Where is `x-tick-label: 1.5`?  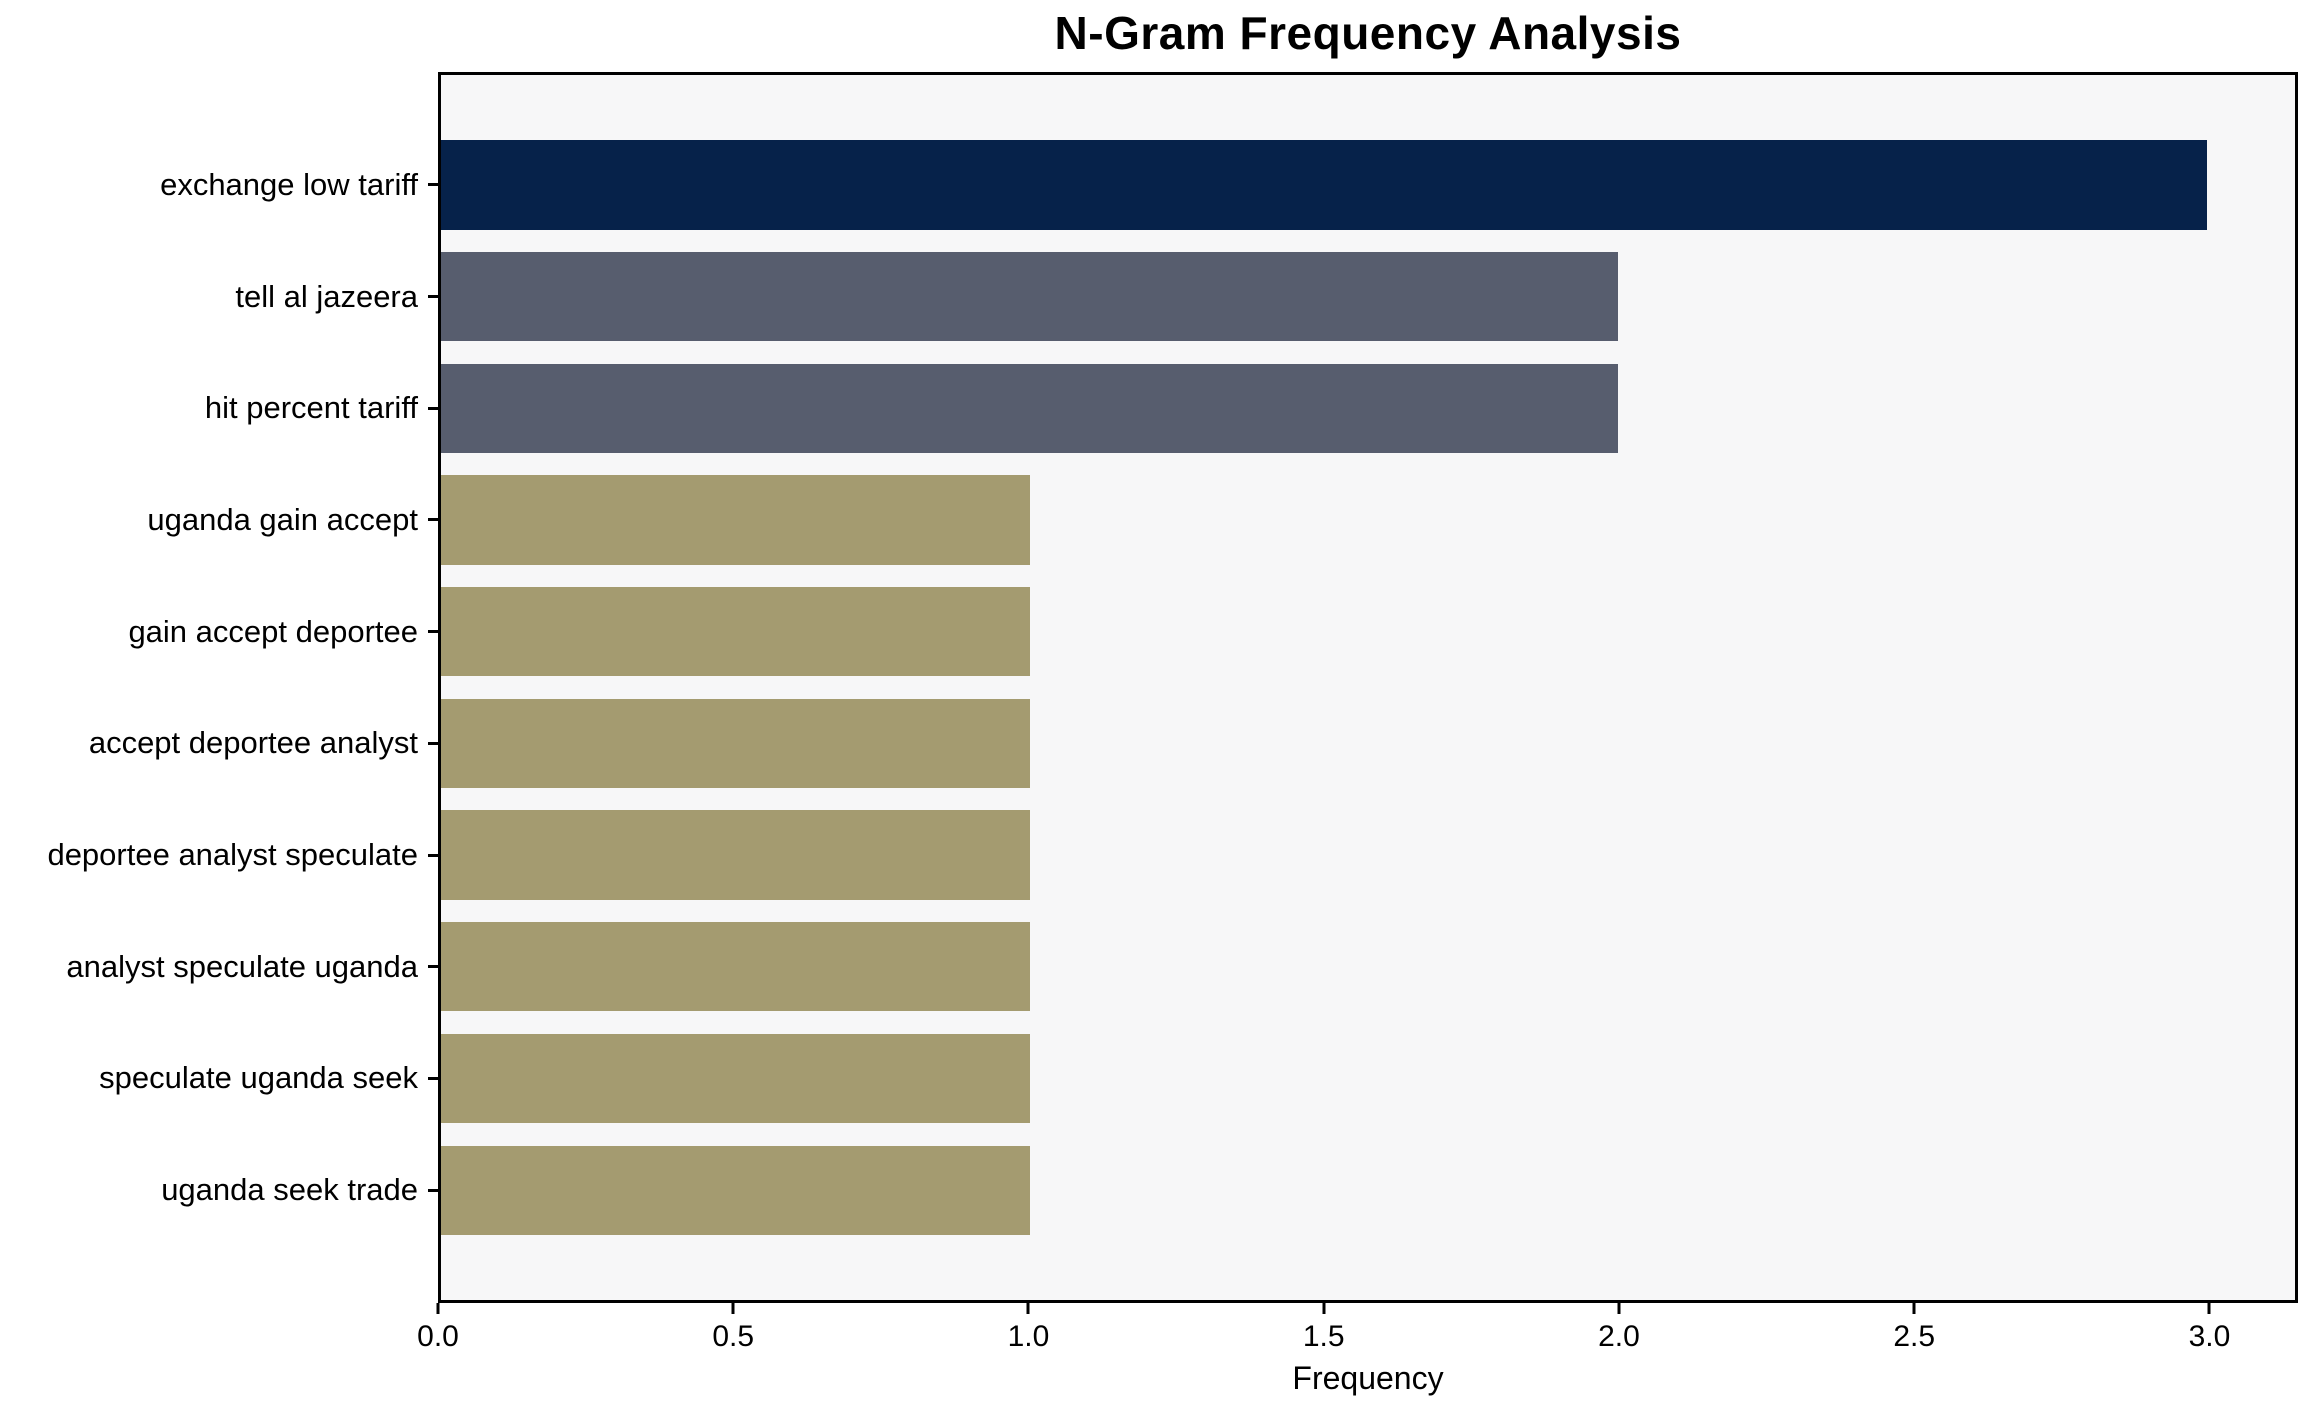 x-tick-label: 1.5 is located at coordinates (1323, 1336).